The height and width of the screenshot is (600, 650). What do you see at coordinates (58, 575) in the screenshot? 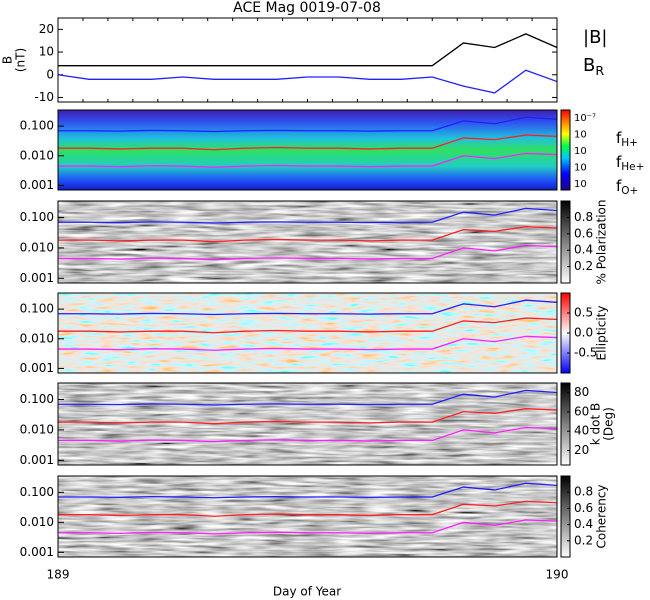
I see `x-tick-label: 189` at bounding box center [58, 575].